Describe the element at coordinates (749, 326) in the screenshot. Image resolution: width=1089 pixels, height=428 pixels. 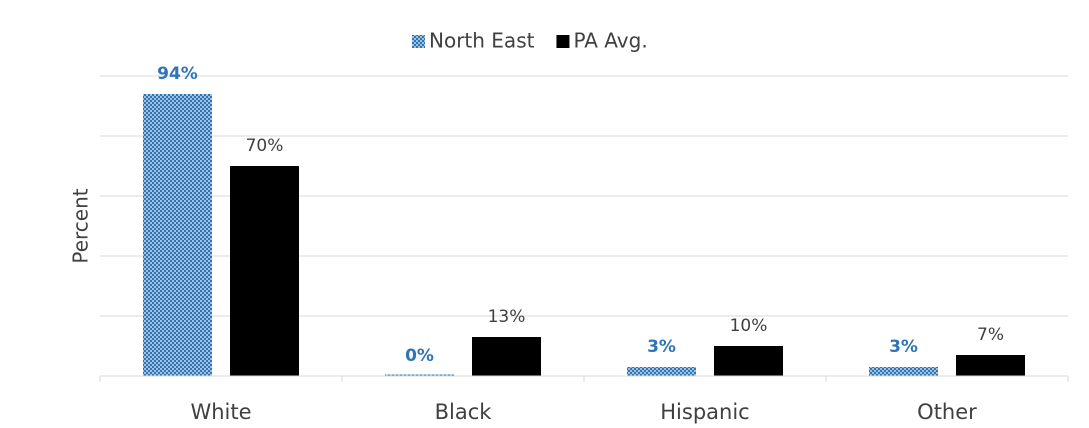
I see `data-label: 10%` at that location.